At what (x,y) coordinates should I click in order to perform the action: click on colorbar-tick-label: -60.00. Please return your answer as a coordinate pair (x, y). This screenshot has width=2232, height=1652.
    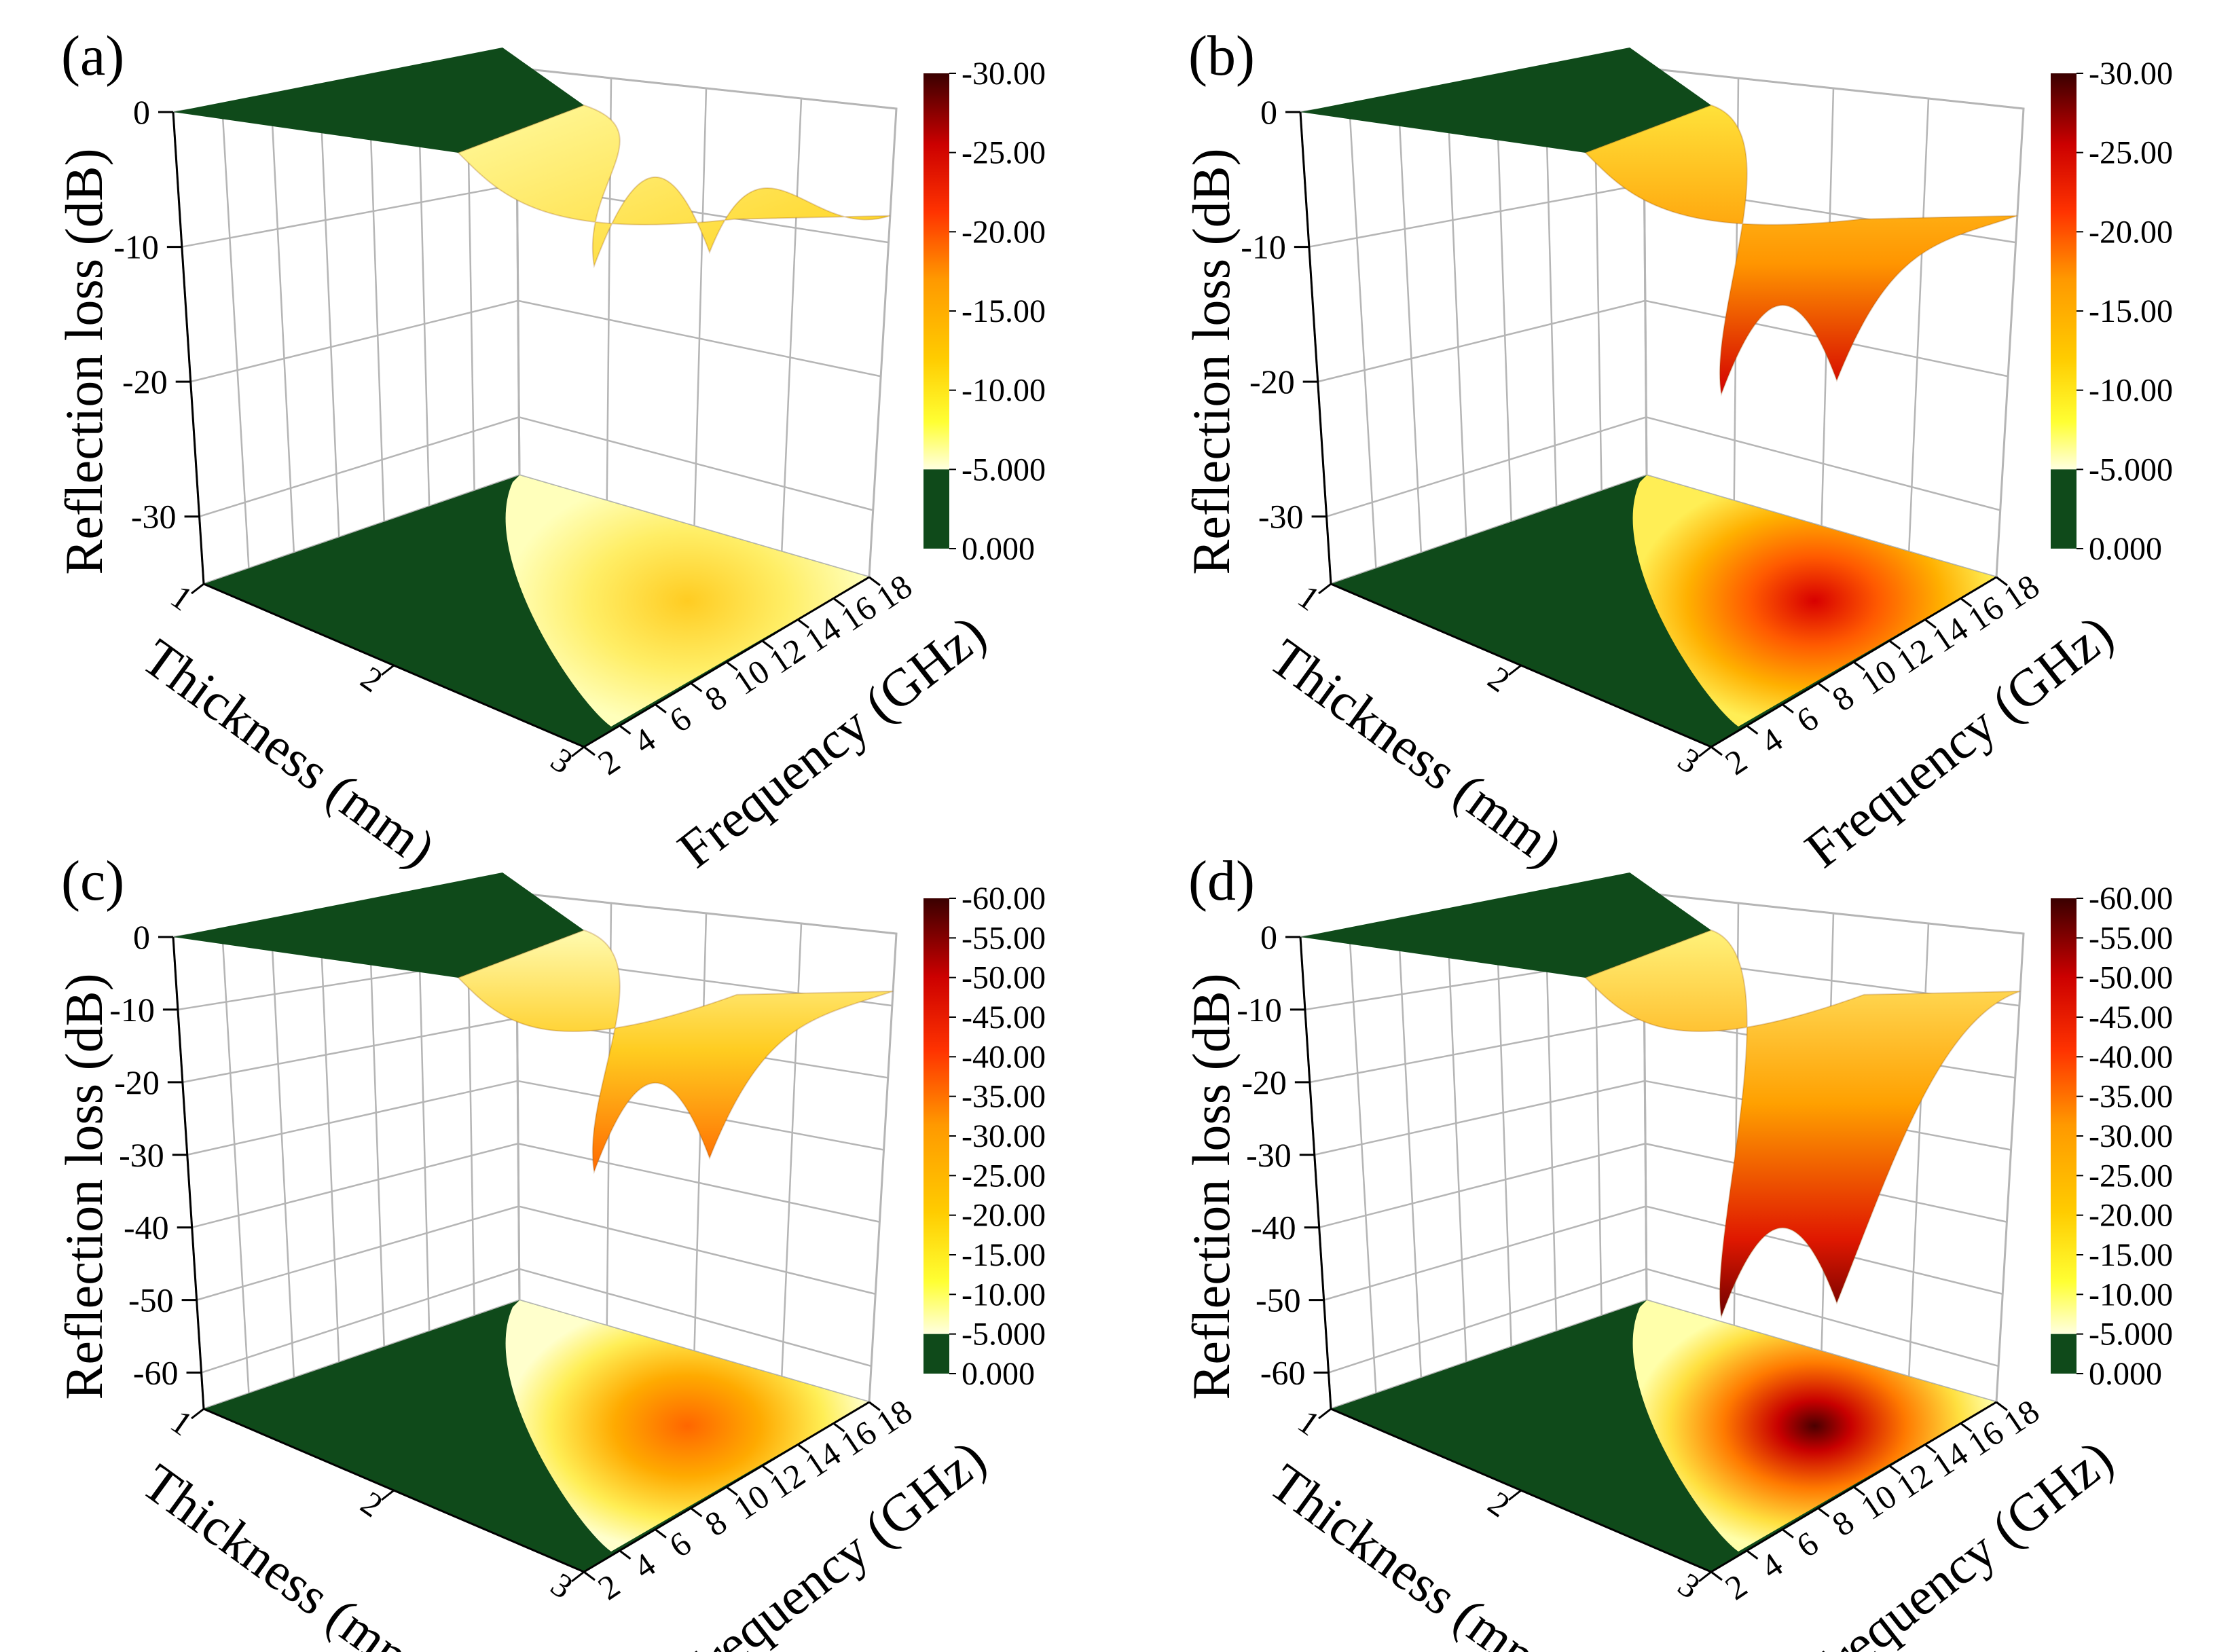
    Looking at the image, I should click on (2131, 899).